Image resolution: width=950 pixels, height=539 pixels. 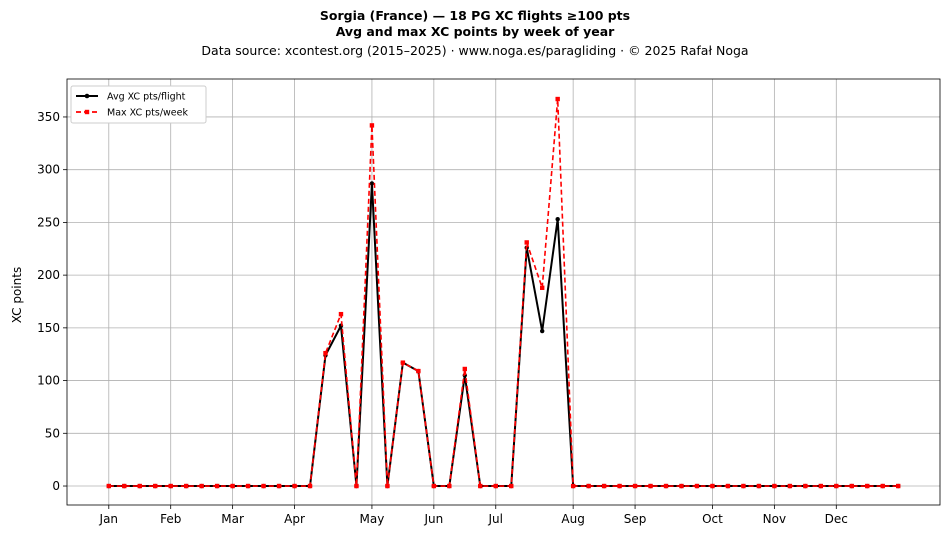 I want to click on y-tick-label: 0, so click(x=56, y=486).